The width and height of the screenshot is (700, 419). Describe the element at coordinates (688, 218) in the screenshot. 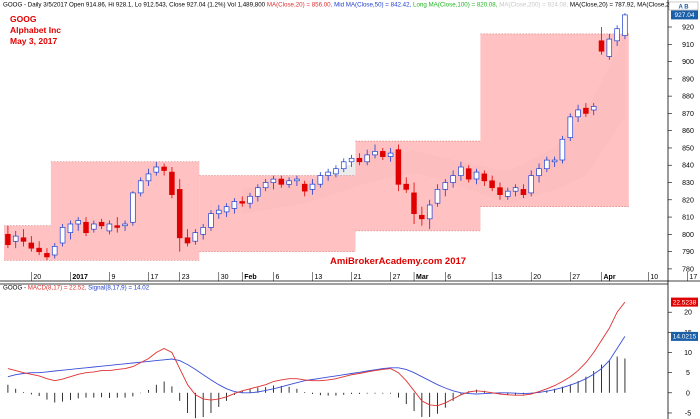

I see `price-y-tick-label: 810` at that location.